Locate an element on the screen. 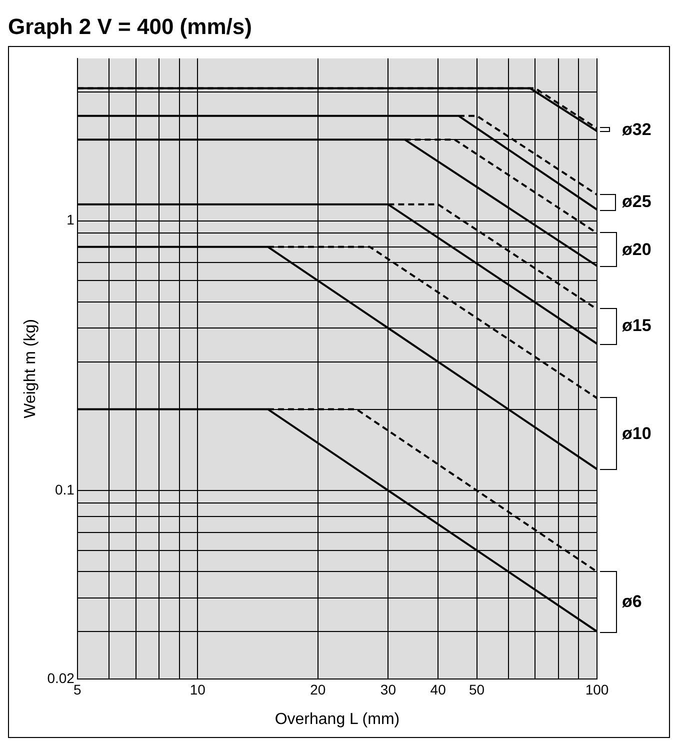 The width and height of the screenshot is (684, 747). y-tick-label: 1 is located at coordinates (70, 220).